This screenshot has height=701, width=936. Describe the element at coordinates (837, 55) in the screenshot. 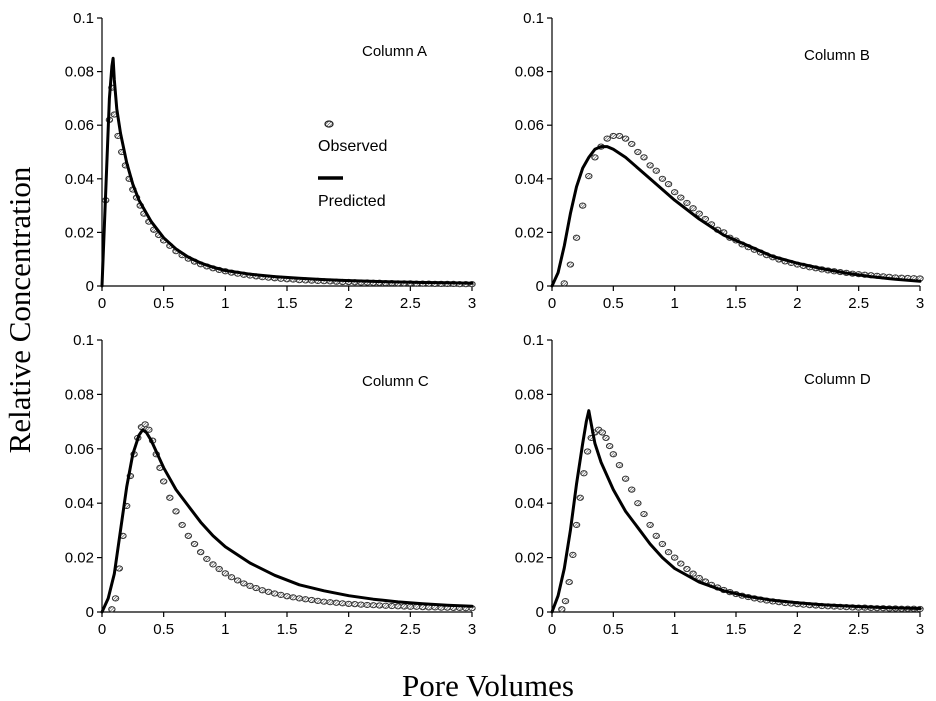

I see `panel-title: Column B` at that location.